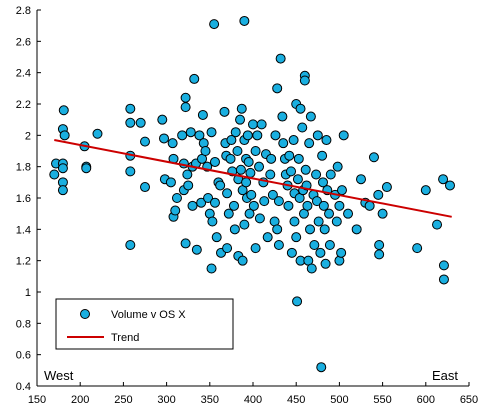  Describe the element at coordinates (23, 11) in the screenshot. I see `y-tick-label: 2.8` at that location.